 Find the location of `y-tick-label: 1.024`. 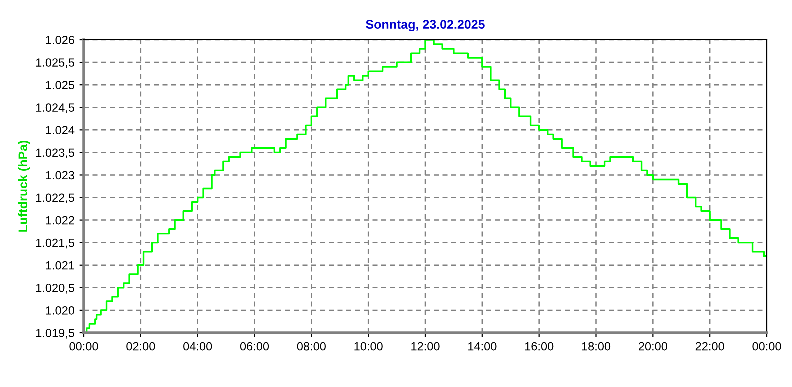

y-tick-label: 1.024 is located at coordinates (60, 130).